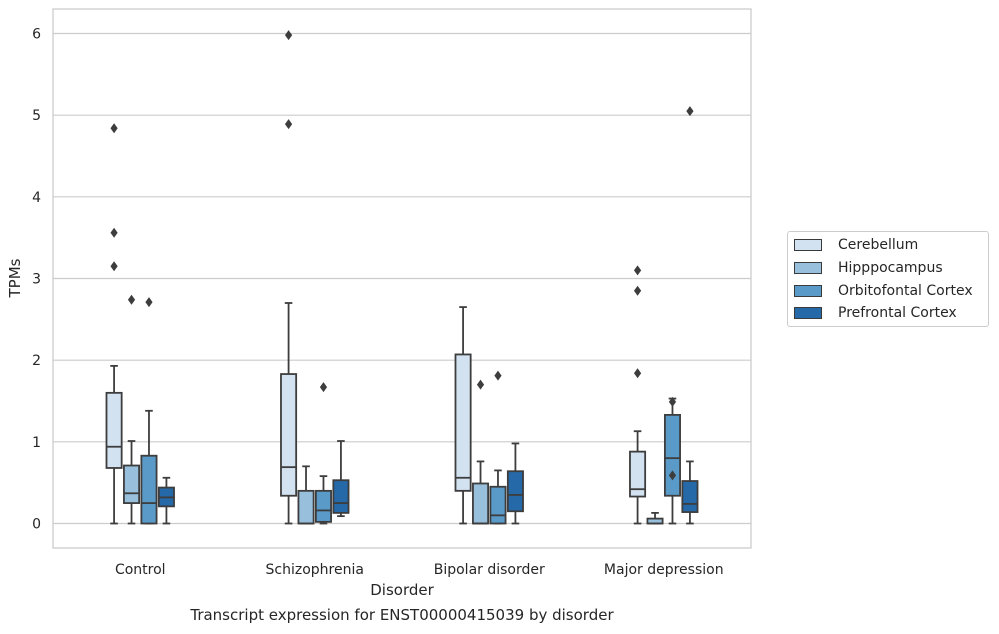 Image resolution: width=999 pixels, height=634 pixels. I want to click on legend-label: Orbitofontal Cortex, so click(905, 291).